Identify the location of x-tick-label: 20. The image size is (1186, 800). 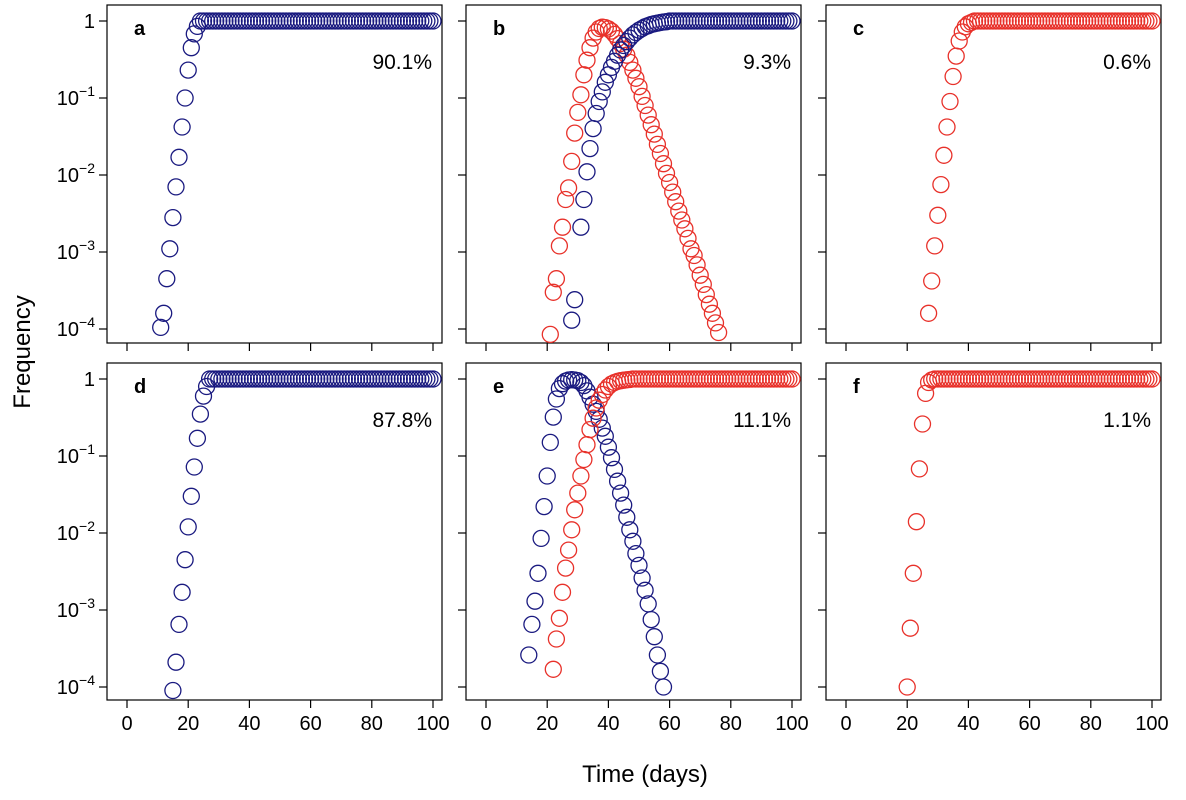
(907, 724).